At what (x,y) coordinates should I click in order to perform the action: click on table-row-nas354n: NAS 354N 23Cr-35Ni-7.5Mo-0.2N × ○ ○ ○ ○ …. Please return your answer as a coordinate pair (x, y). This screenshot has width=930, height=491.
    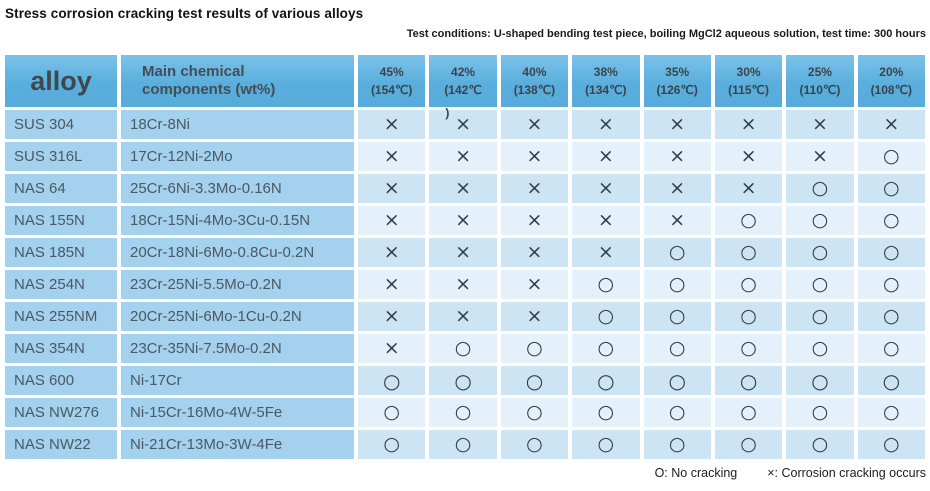
    Looking at the image, I should click on (465, 348).